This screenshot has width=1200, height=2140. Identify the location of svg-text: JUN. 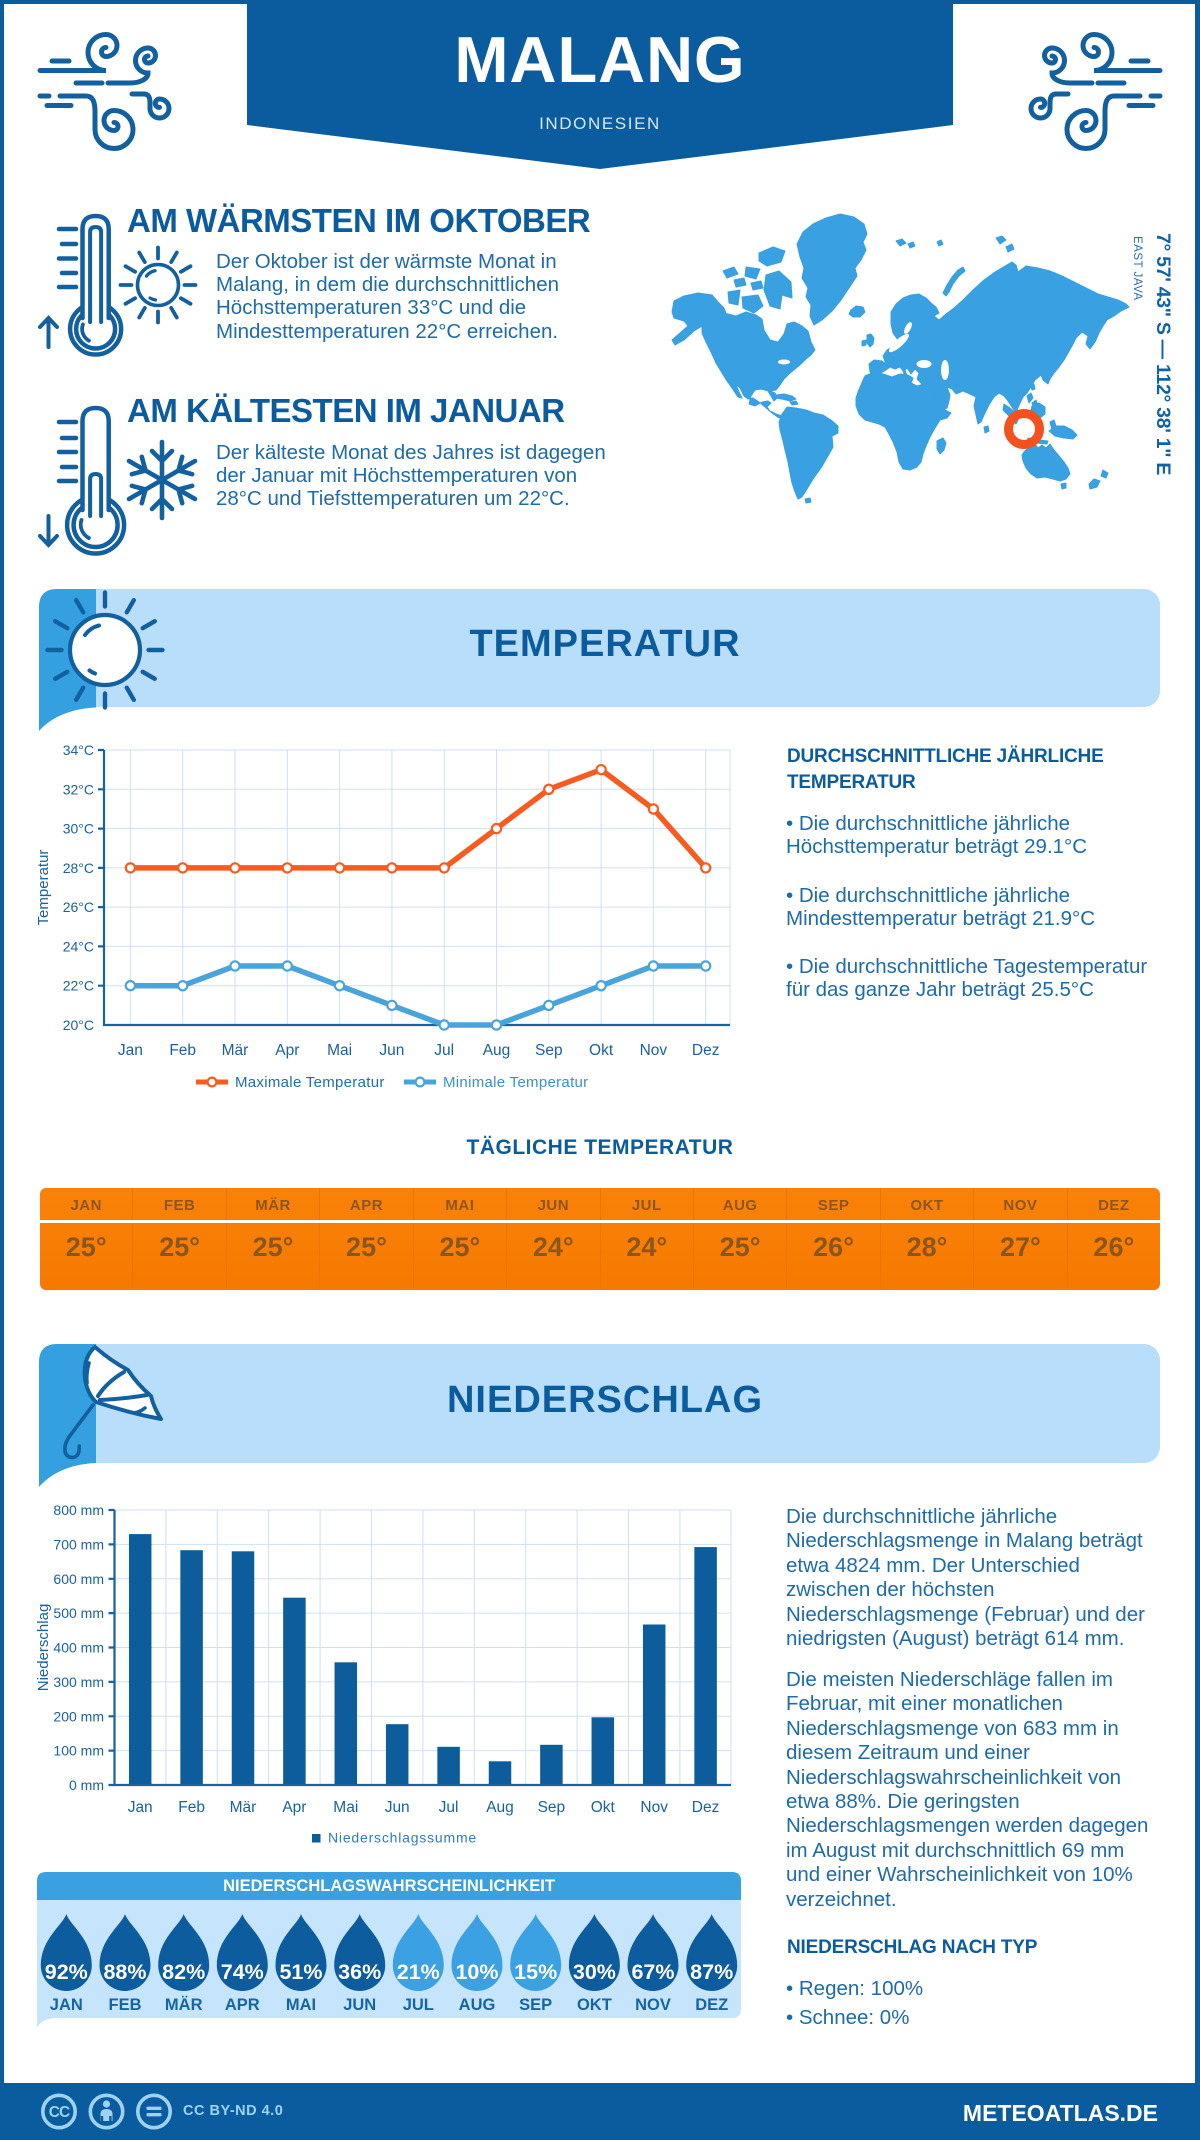
(359, 2005).